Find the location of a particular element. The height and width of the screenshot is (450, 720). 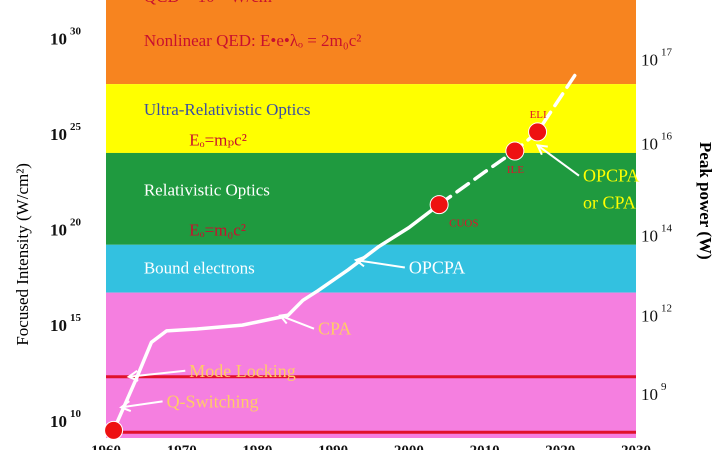

x-tick-label-6: 2020 is located at coordinates (560, 446).